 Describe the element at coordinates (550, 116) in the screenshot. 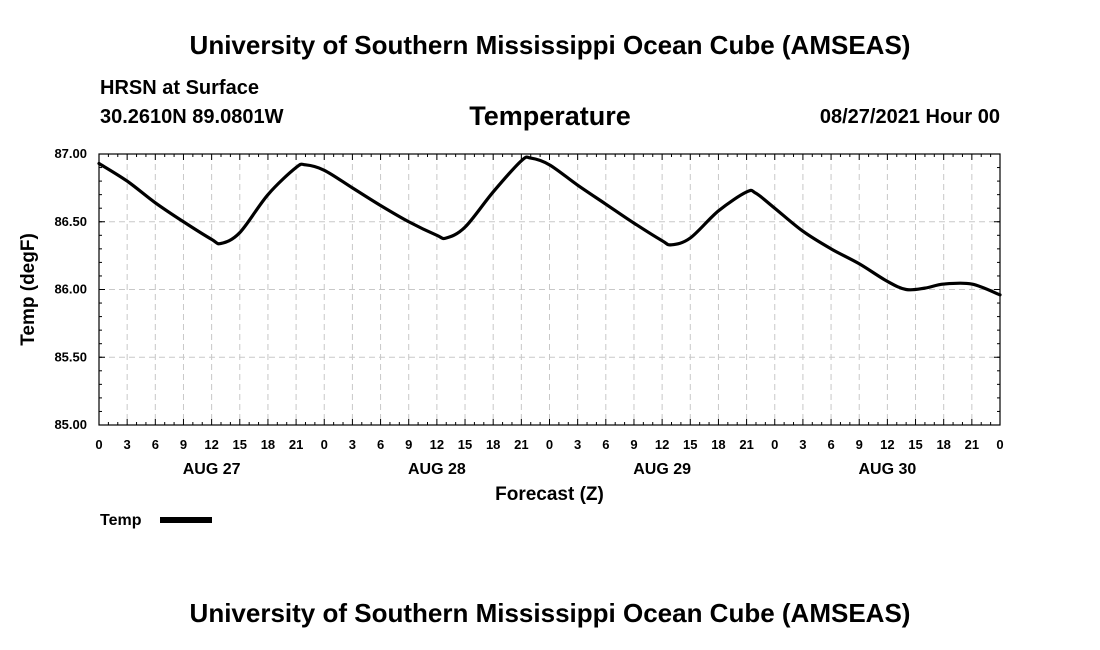

I see `chart-title: Temperature` at that location.